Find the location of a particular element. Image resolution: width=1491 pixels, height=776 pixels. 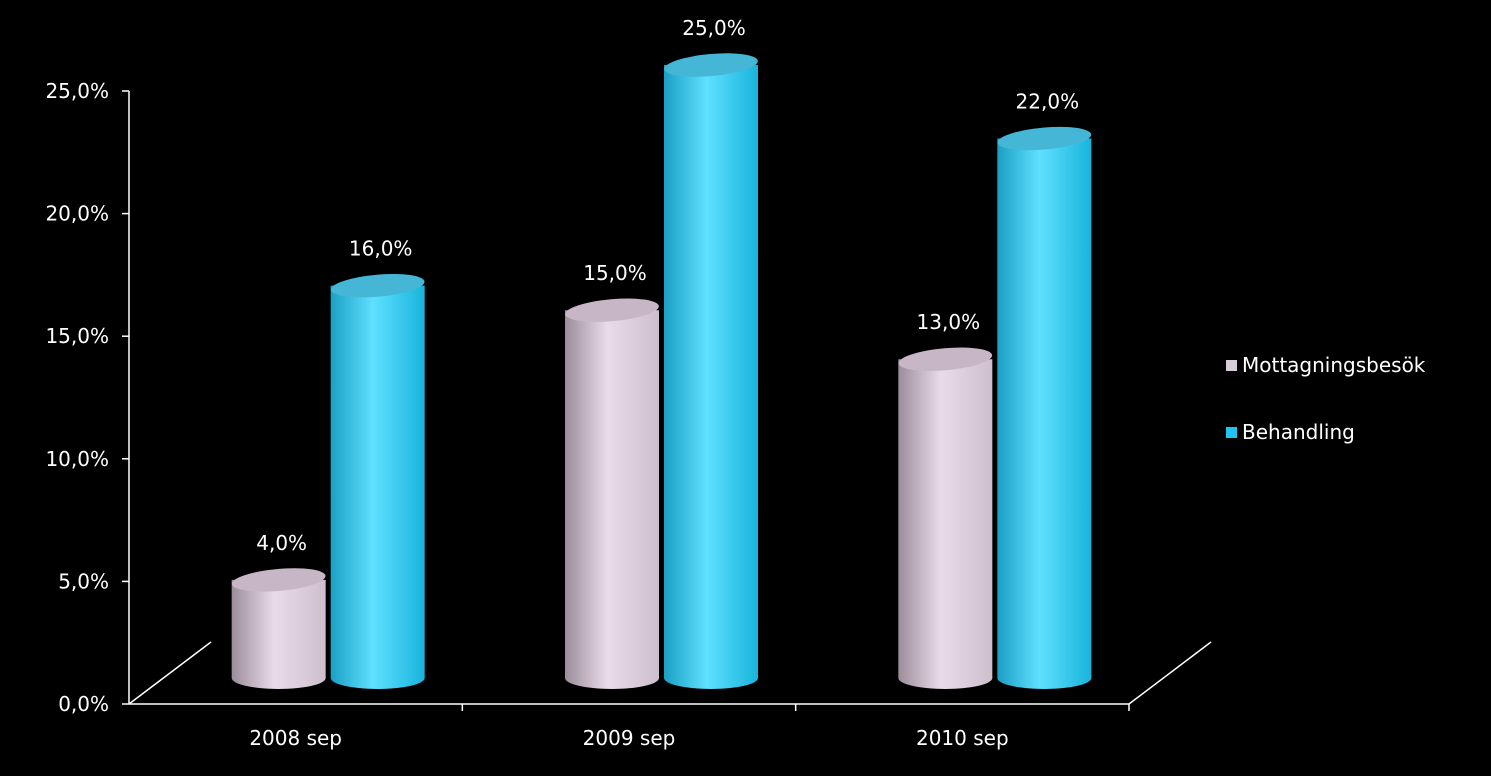

legend-item-mottagningsbesok: Mottagningsbesök is located at coordinates (1325, 365).